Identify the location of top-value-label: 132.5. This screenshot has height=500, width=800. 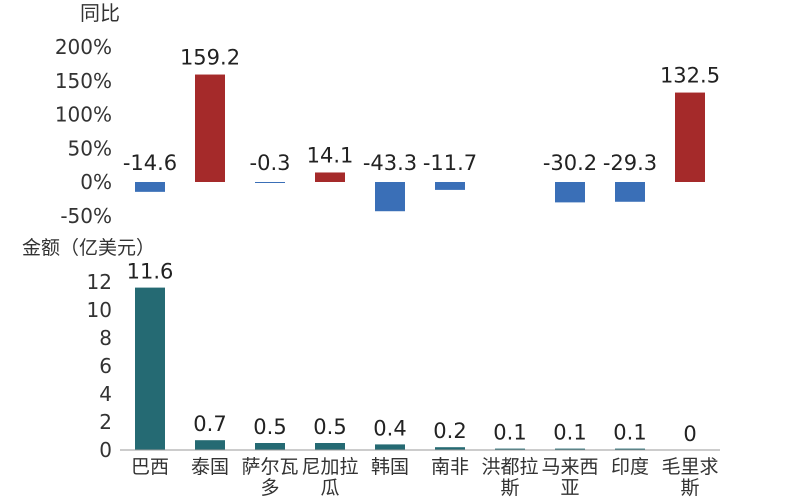
(690, 76).